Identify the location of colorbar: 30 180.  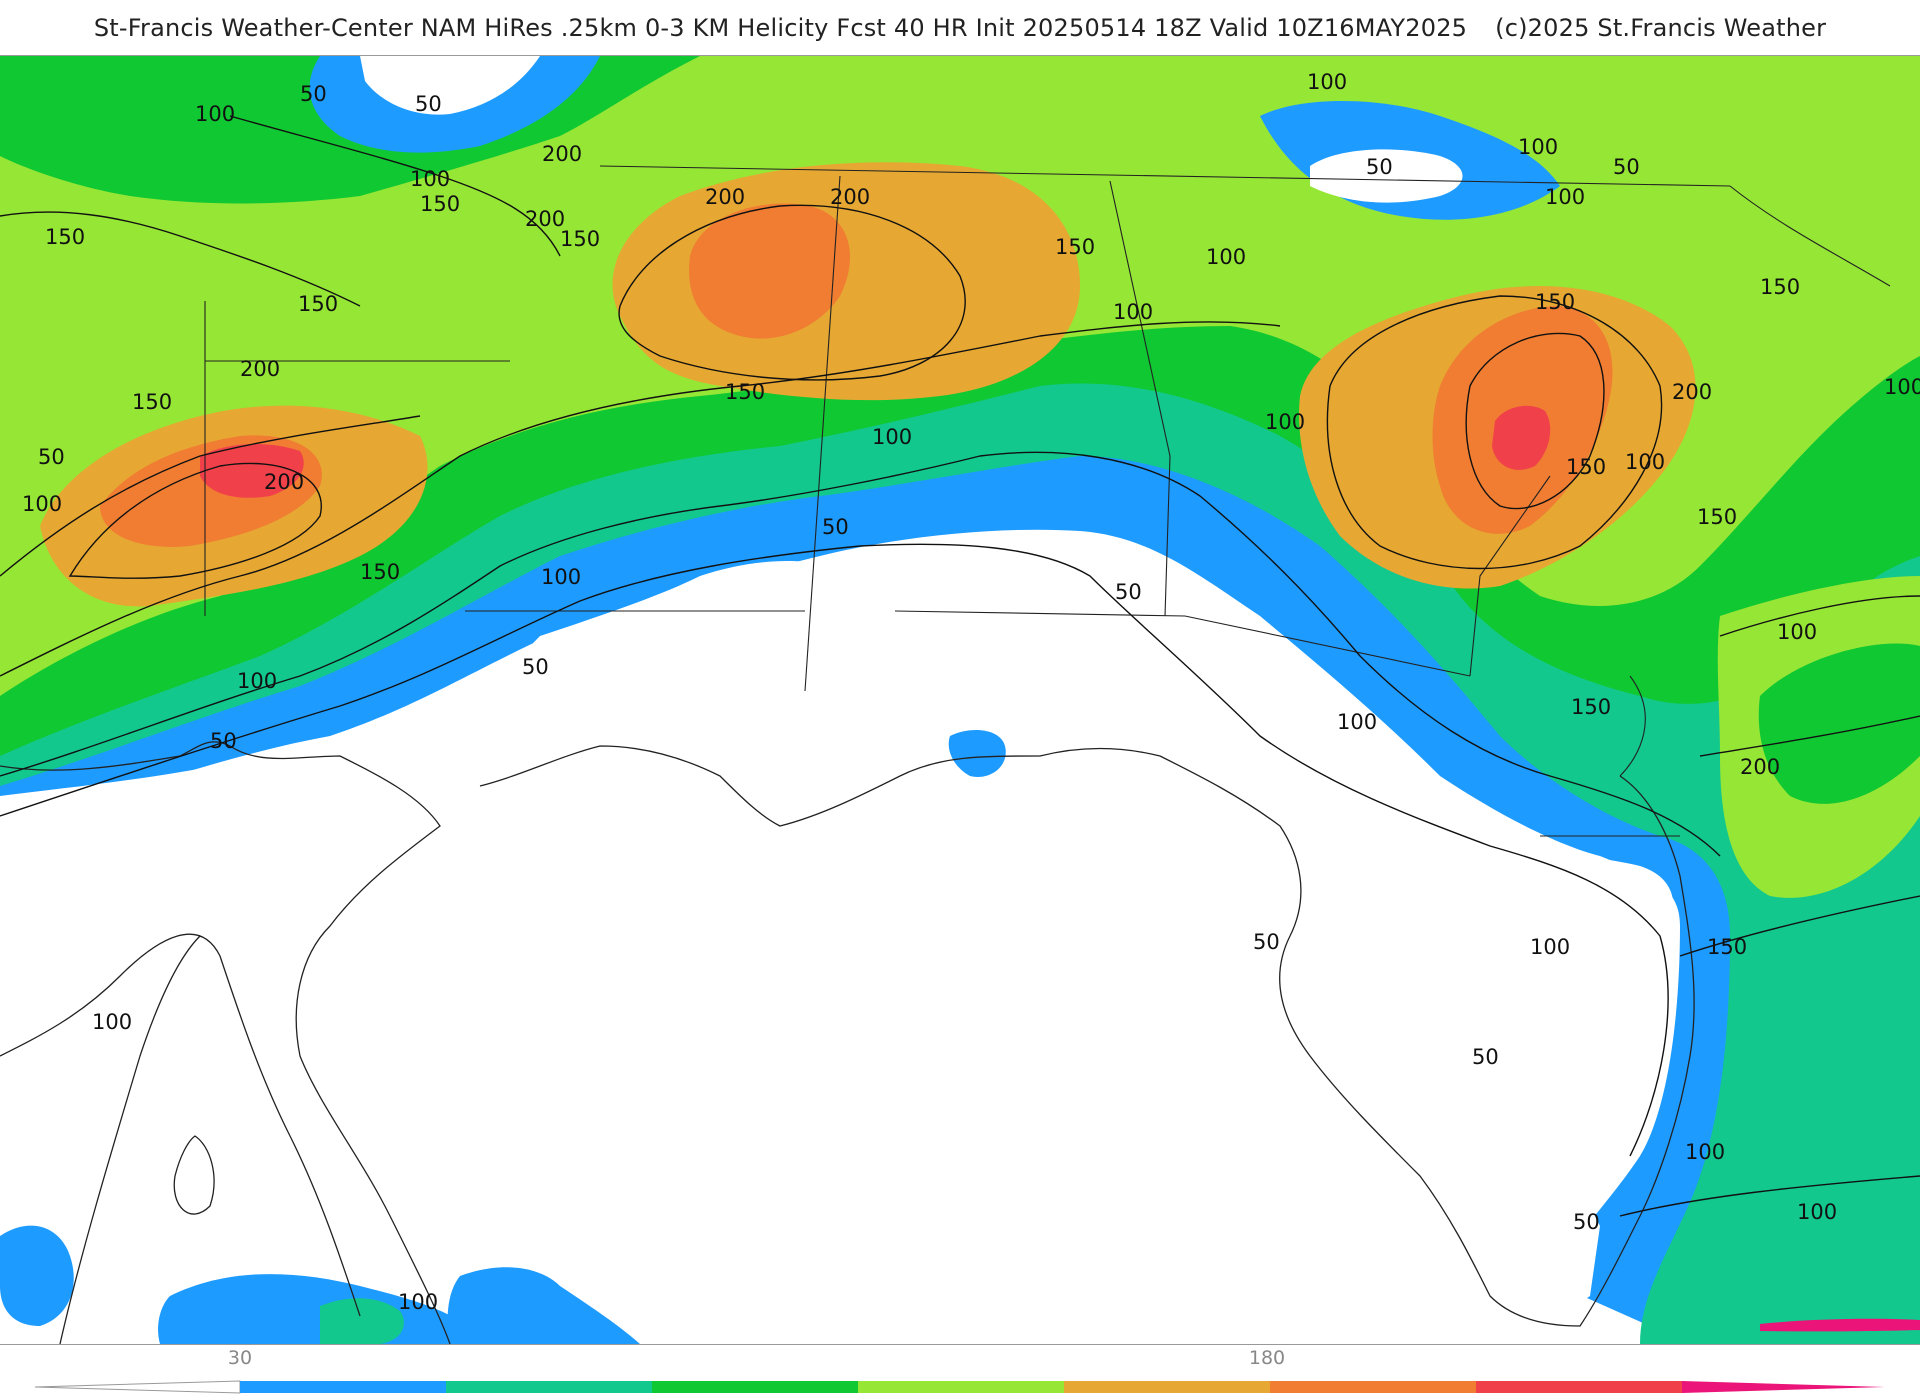
(960, 1372).